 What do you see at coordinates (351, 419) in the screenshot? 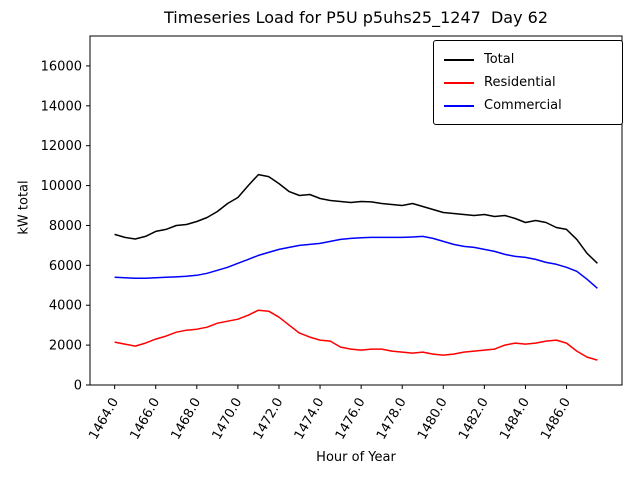
I see `x-tick-label: 1476.0` at bounding box center [351, 419].